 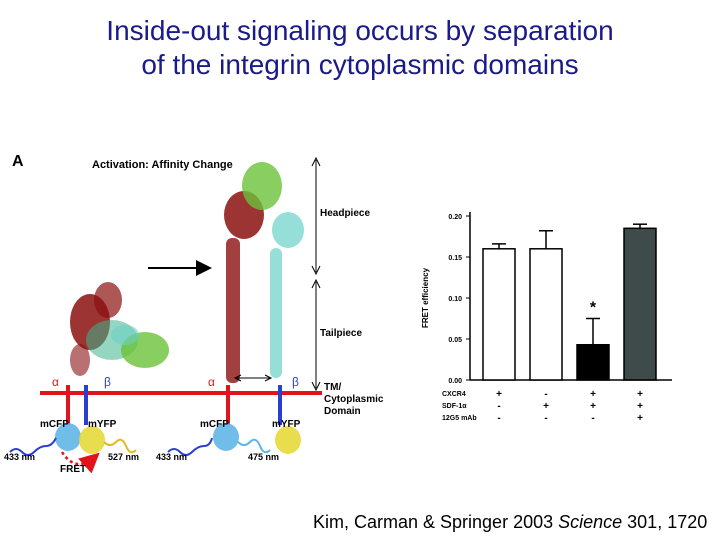 What do you see at coordinates (665, 522) in the screenshot?
I see `citation-ref: 301, 1720` at bounding box center [665, 522].